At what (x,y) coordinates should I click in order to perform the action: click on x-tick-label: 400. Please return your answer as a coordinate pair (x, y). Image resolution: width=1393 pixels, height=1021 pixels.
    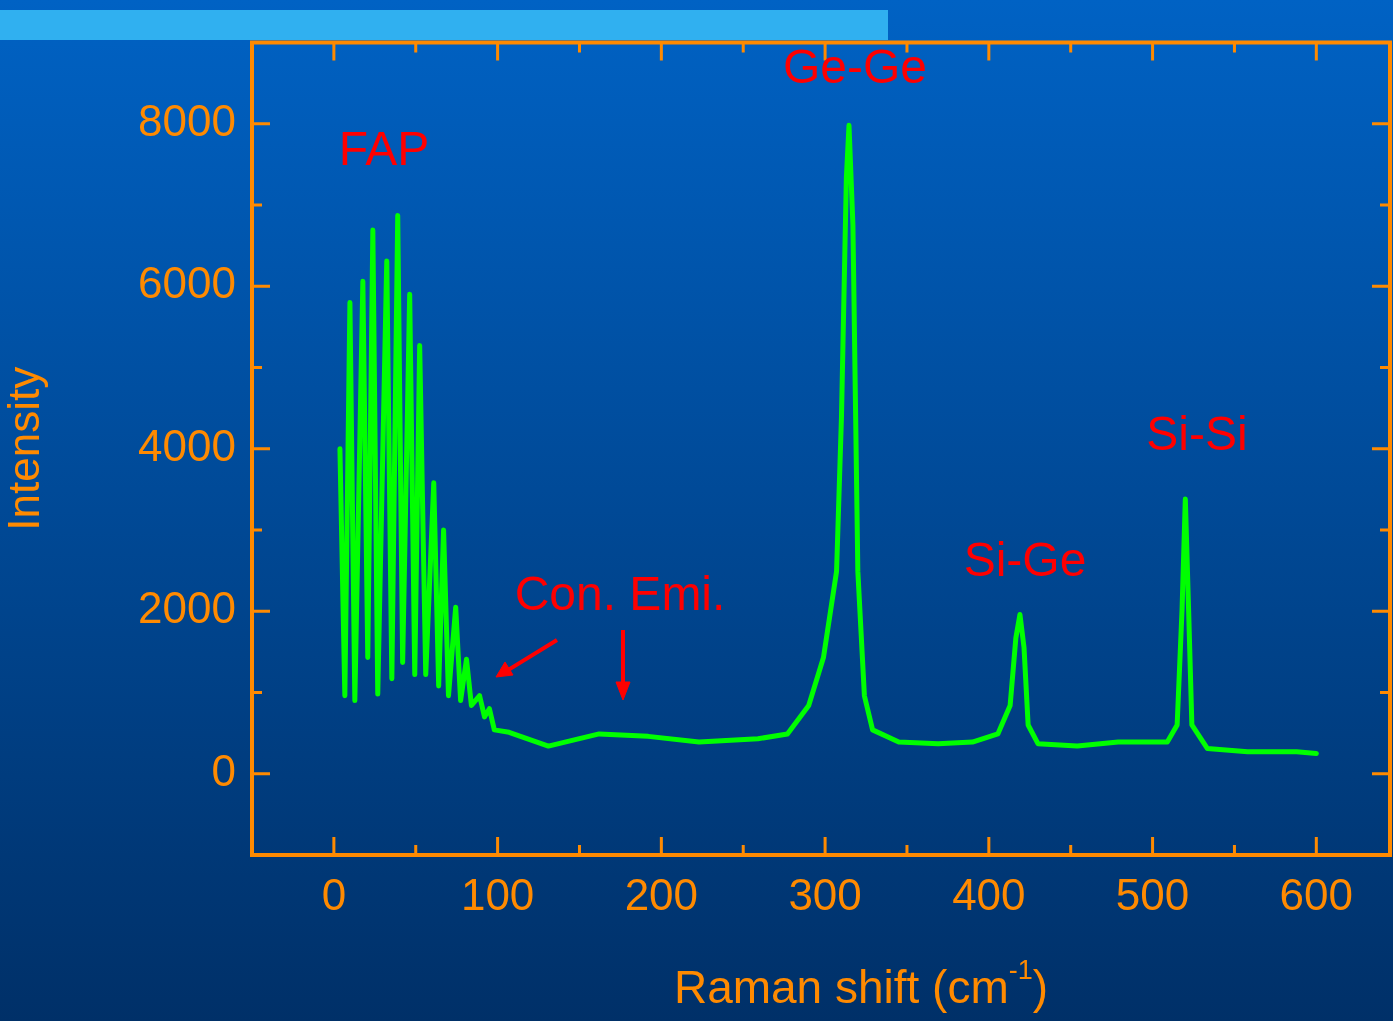
    Looking at the image, I should click on (989, 894).